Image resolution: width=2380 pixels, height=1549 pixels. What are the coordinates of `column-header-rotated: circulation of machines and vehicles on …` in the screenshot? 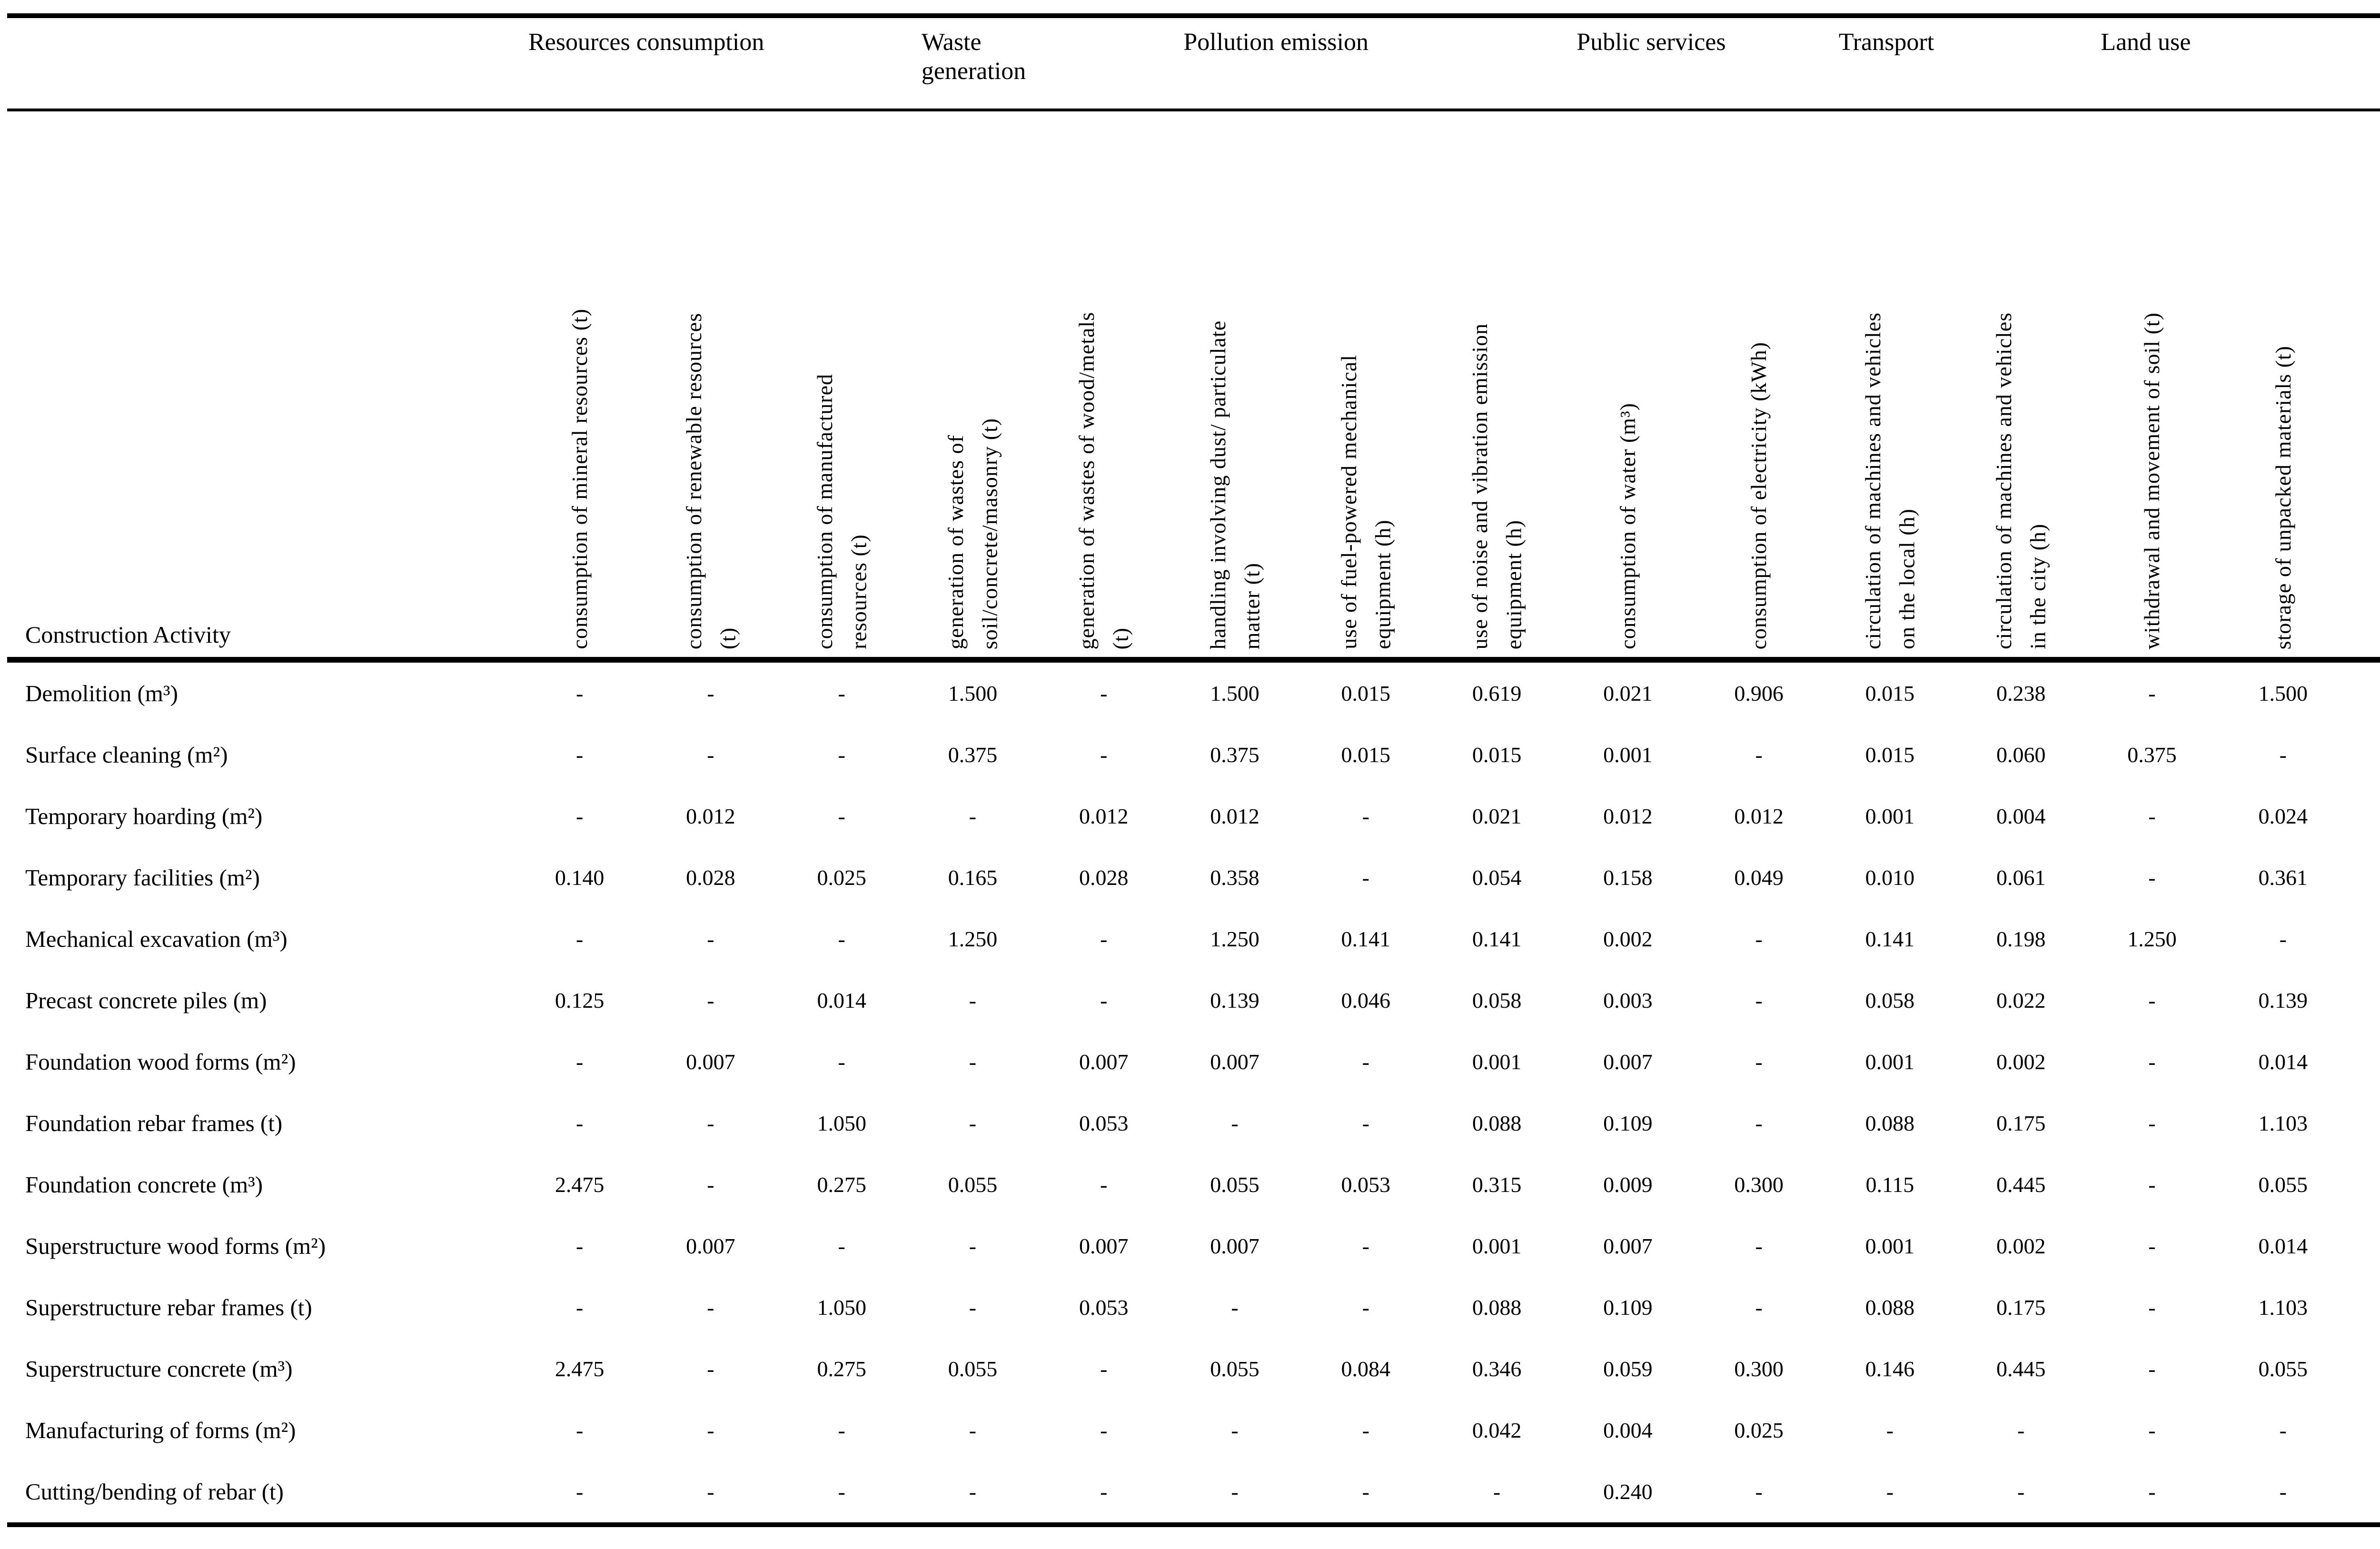 It's located at (1890, 384).